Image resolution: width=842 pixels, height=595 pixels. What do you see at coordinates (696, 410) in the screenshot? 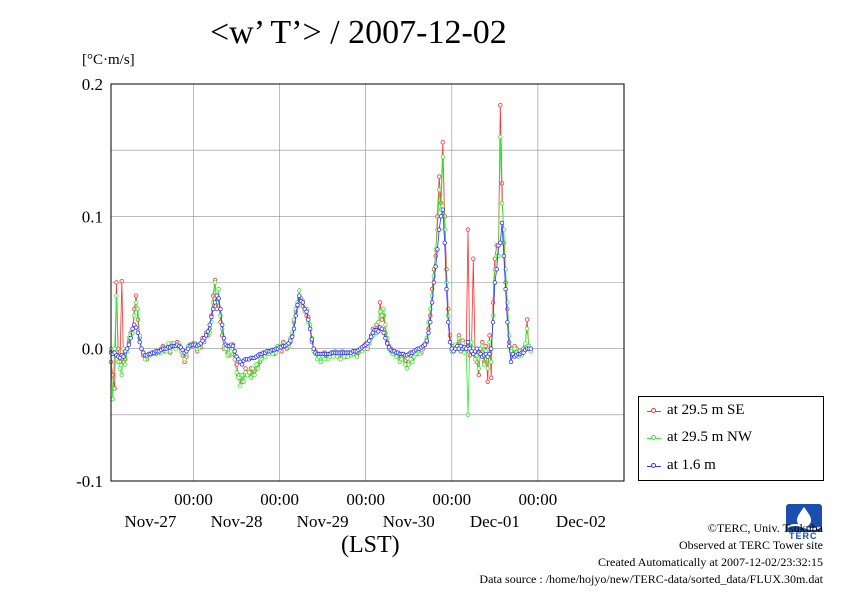
I see `legend-item-se: at 29.5 m SE` at bounding box center [696, 410].